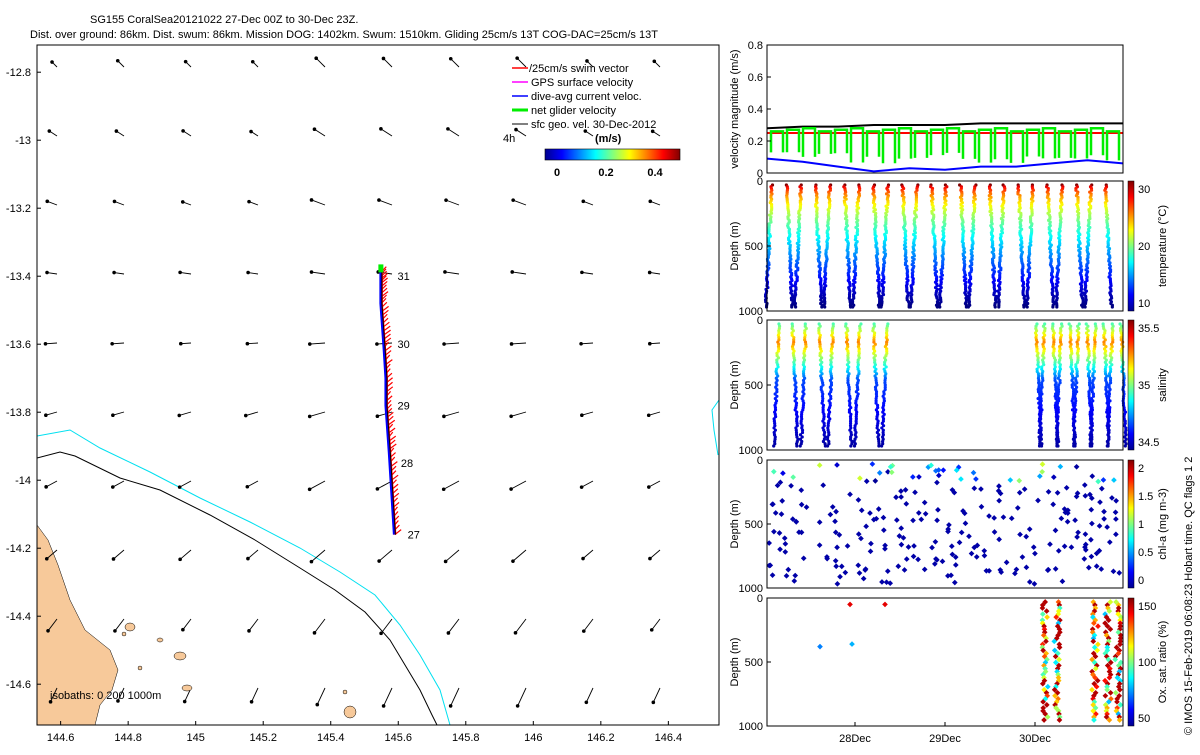 This screenshot has width=1200, height=755. What do you see at coordinates (414, 536) in the screenshot?
I see `day-label: 27` at bounding box center [414, 536].